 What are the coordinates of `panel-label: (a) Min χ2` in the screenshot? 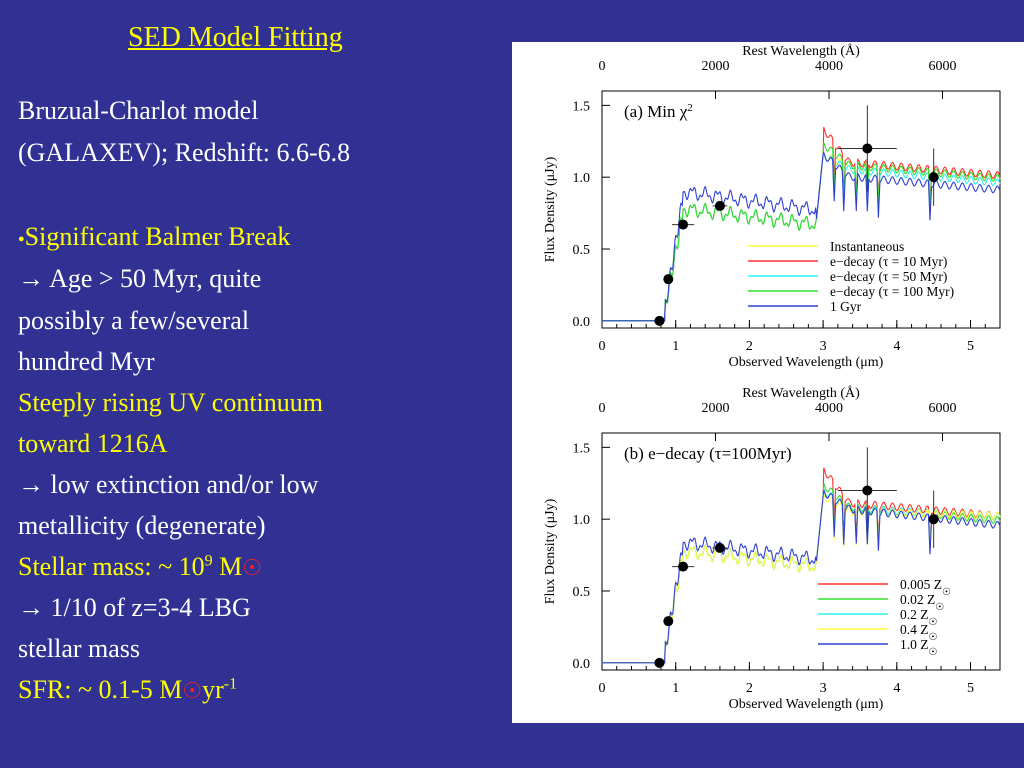 It's located at (658, 111).